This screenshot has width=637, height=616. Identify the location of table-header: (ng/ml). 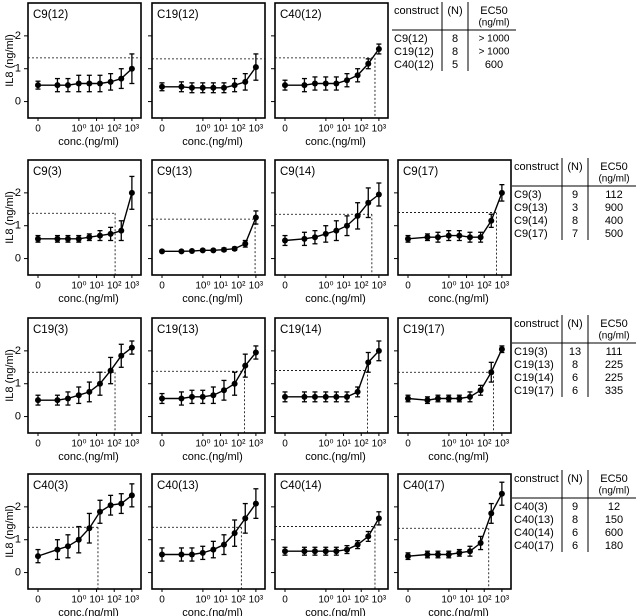
(613, 179).